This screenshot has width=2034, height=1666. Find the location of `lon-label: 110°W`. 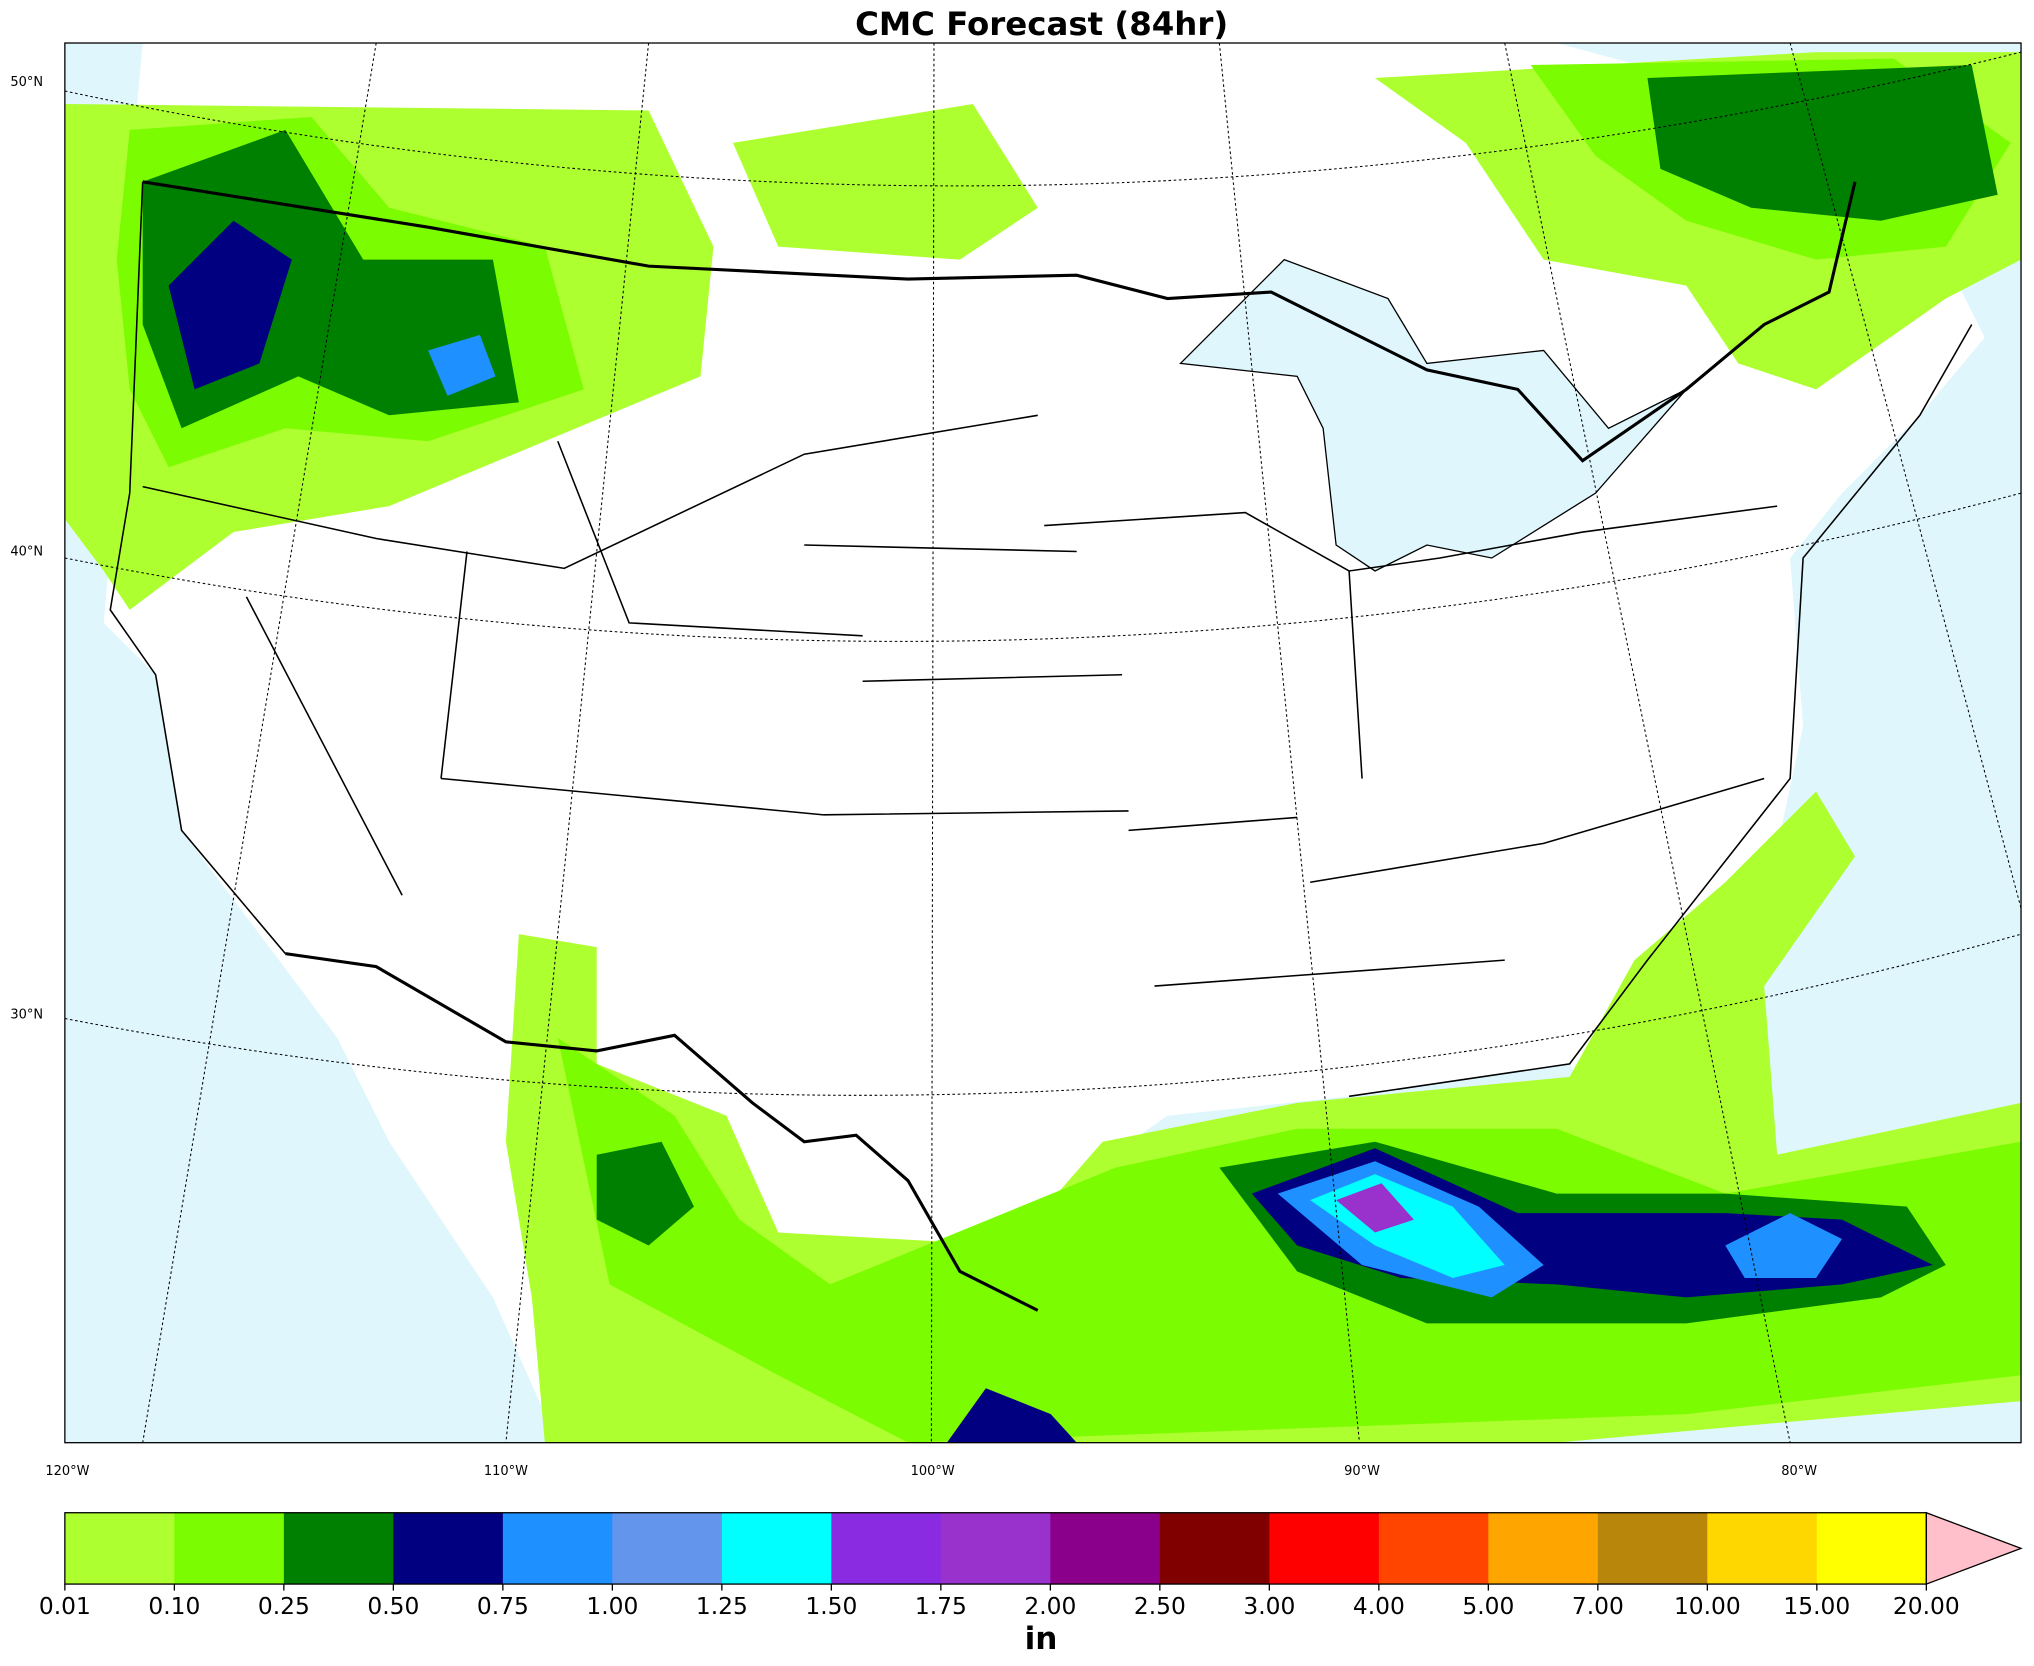

lon-label: 110°W is located at coordinates (506, 1471).